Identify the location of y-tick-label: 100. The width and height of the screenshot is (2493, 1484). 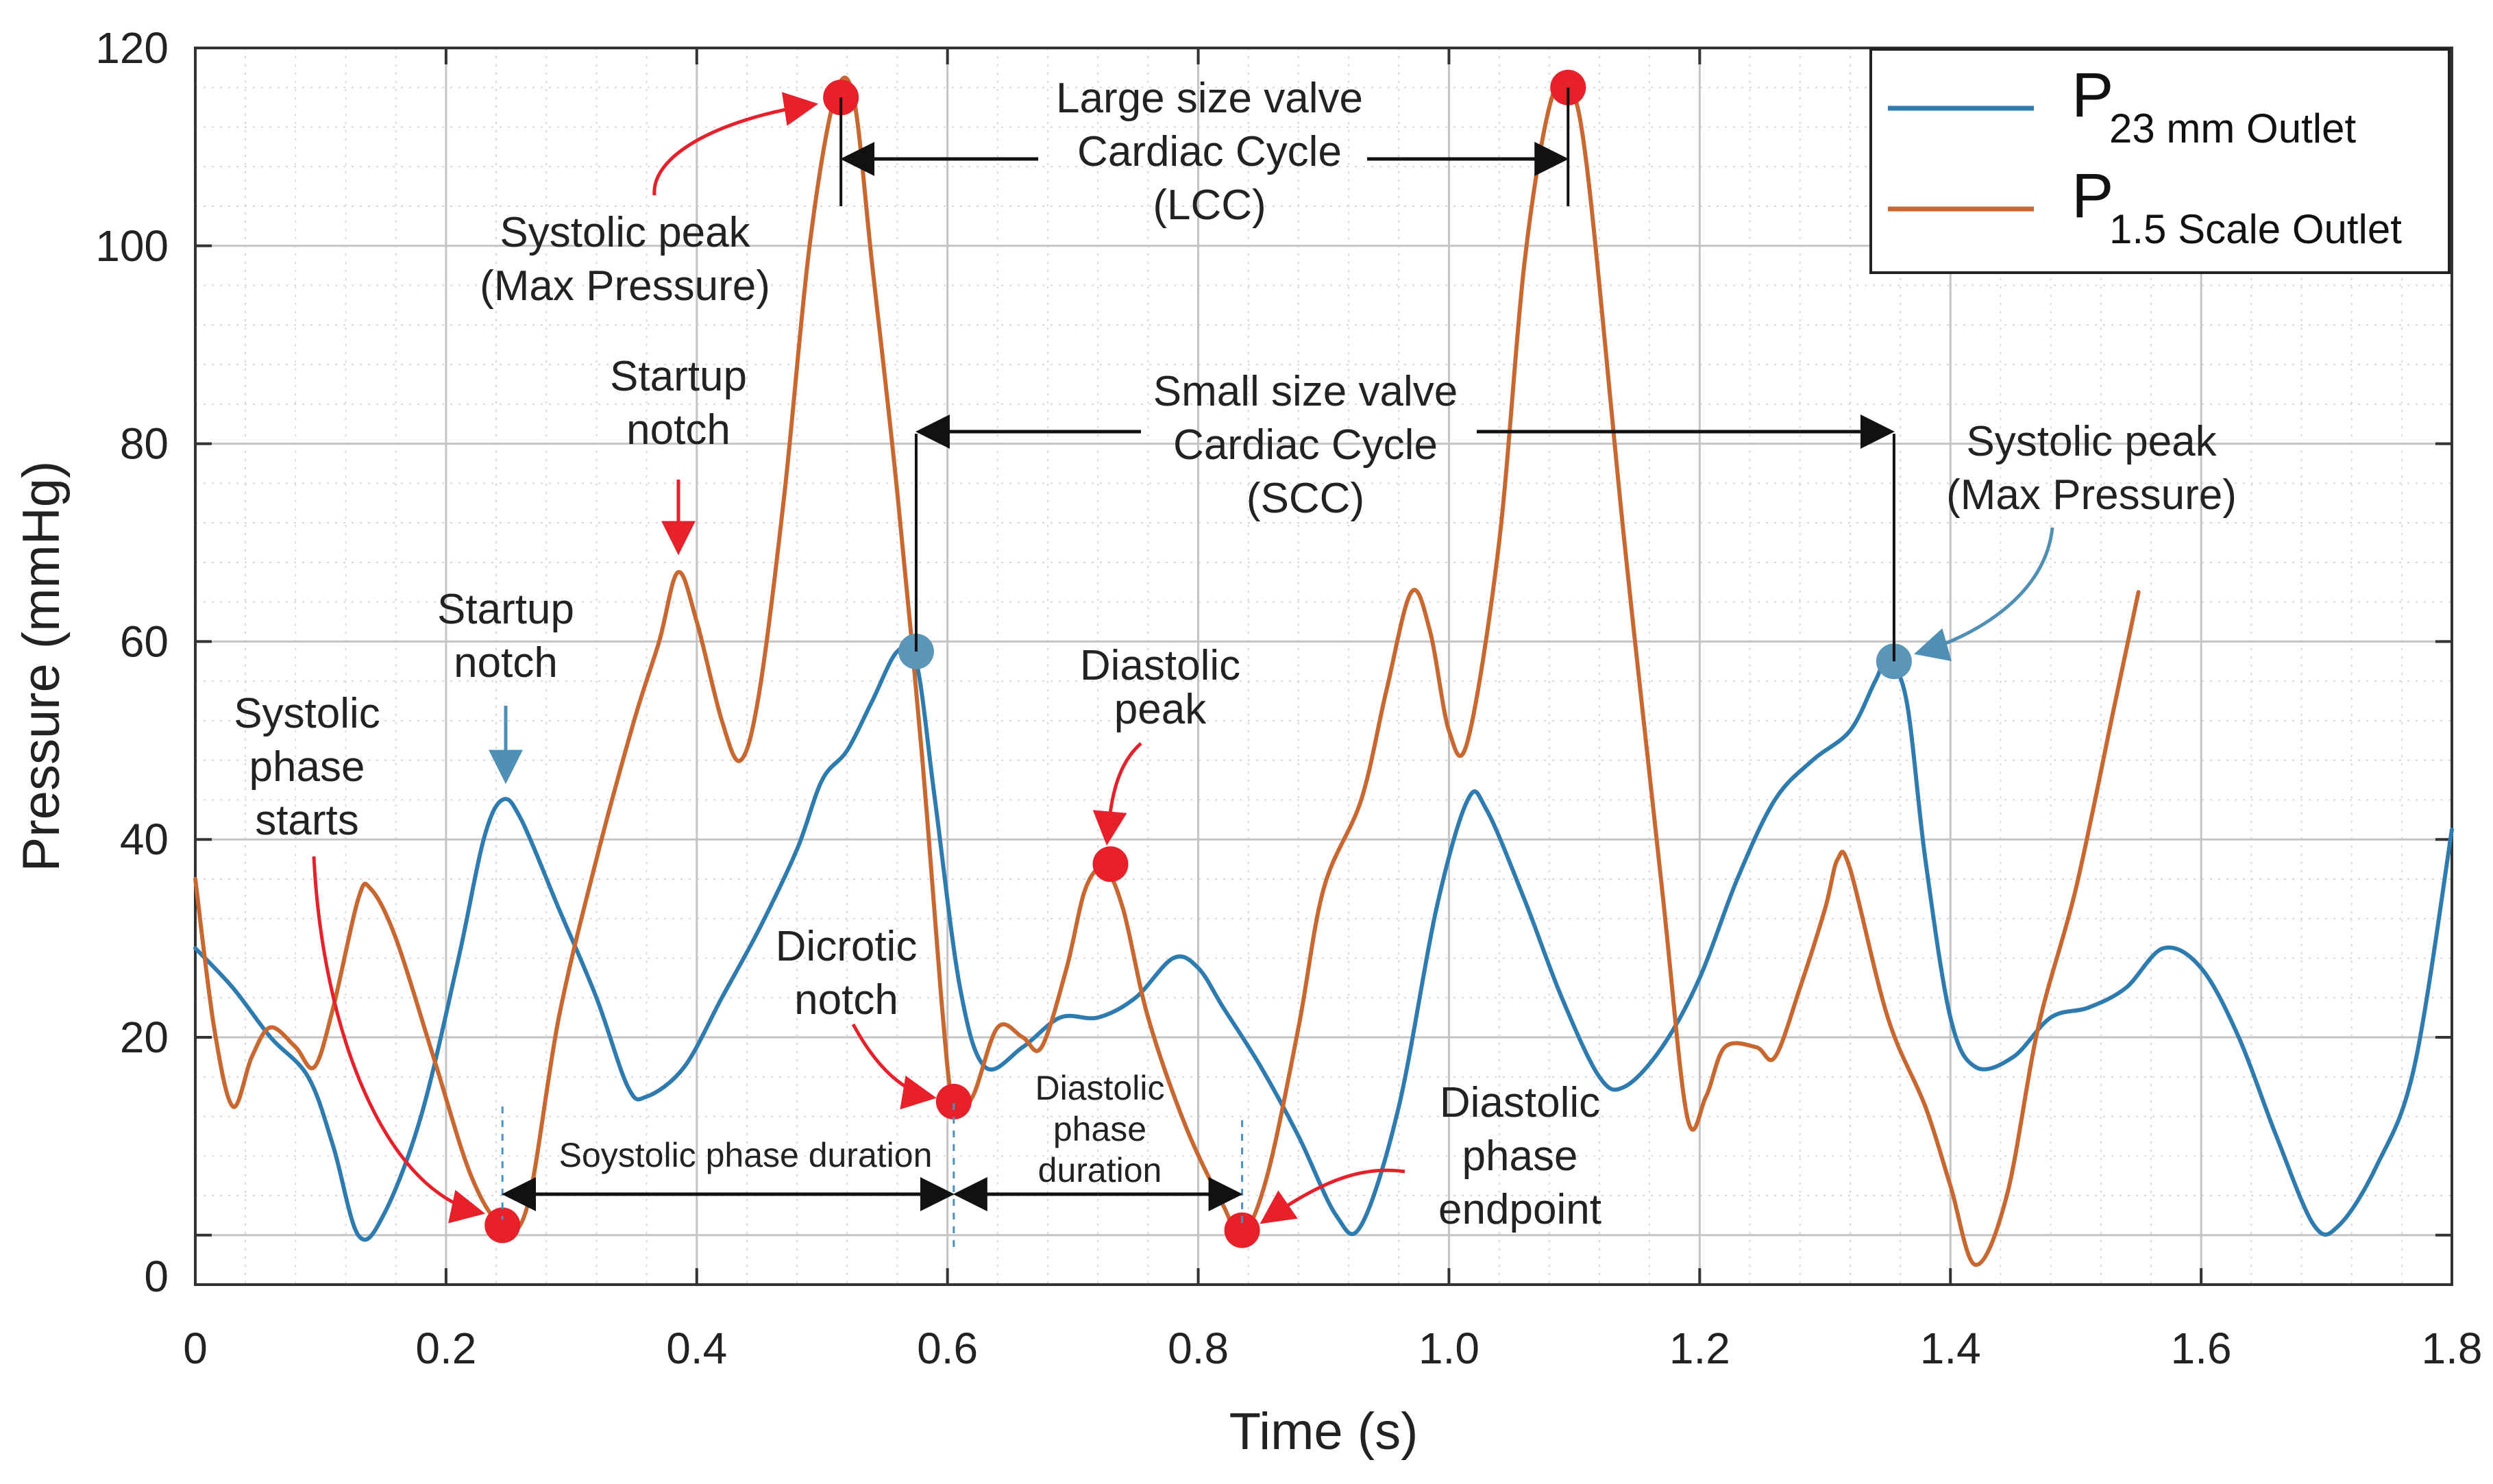
(132, 246).